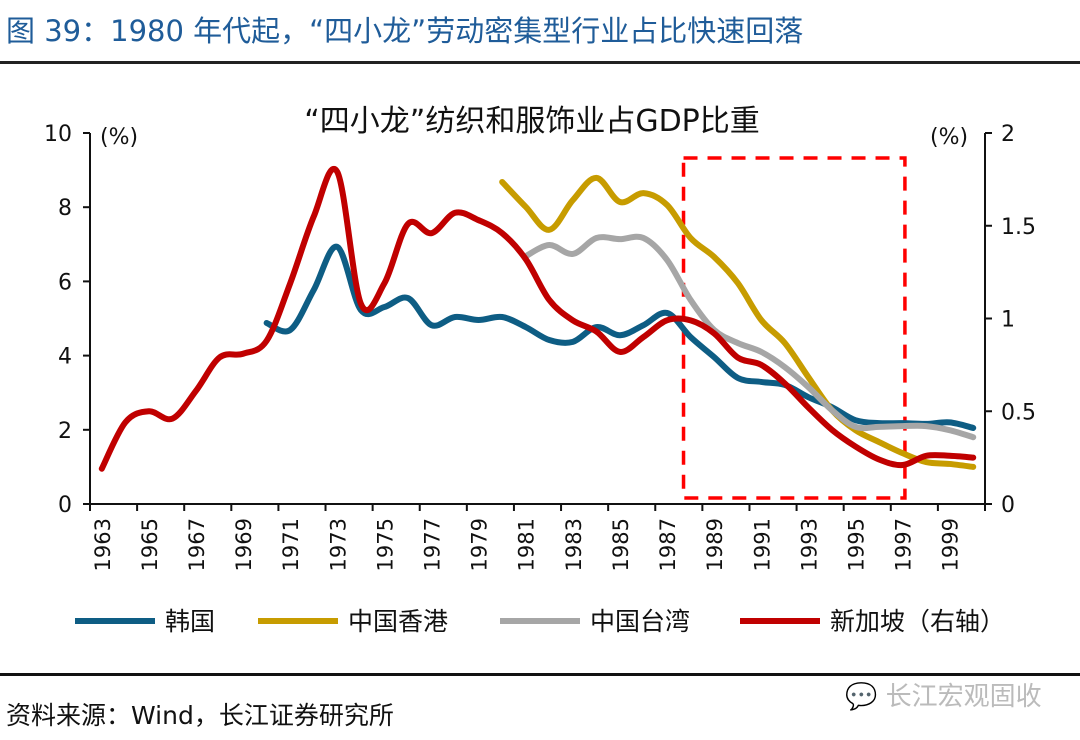  Describe the element at coordinates (1018, 227) in the screenshot. I see `y-right-tick-label: 1.5` at that location.